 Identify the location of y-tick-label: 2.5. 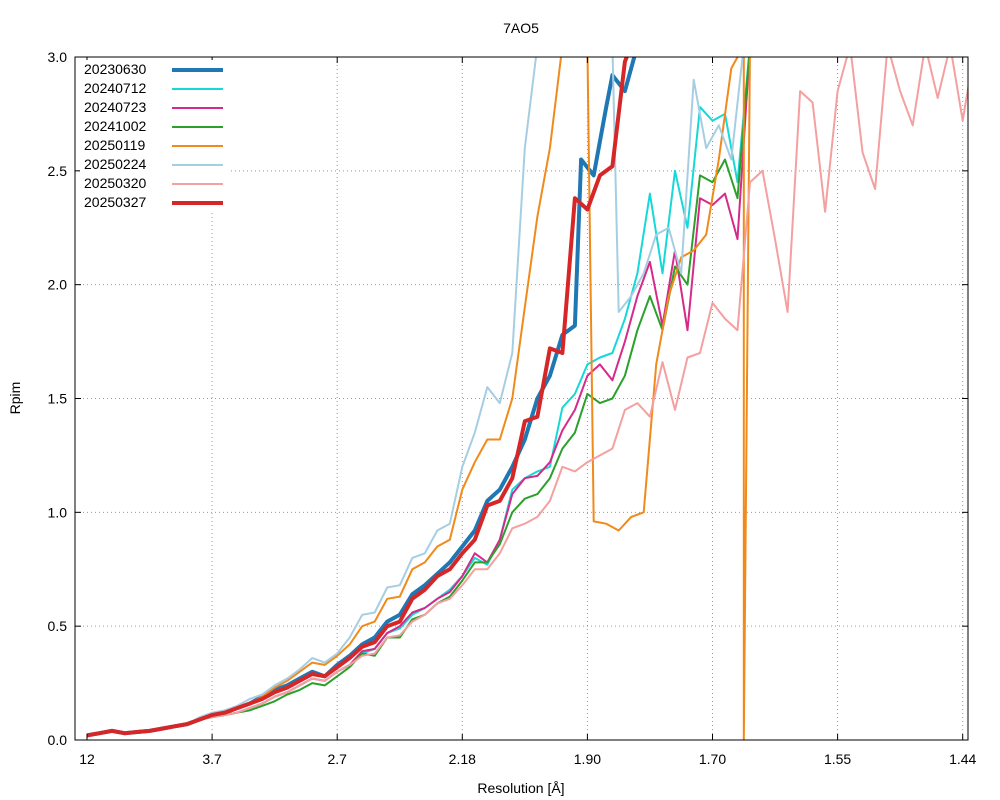
(58, 171).